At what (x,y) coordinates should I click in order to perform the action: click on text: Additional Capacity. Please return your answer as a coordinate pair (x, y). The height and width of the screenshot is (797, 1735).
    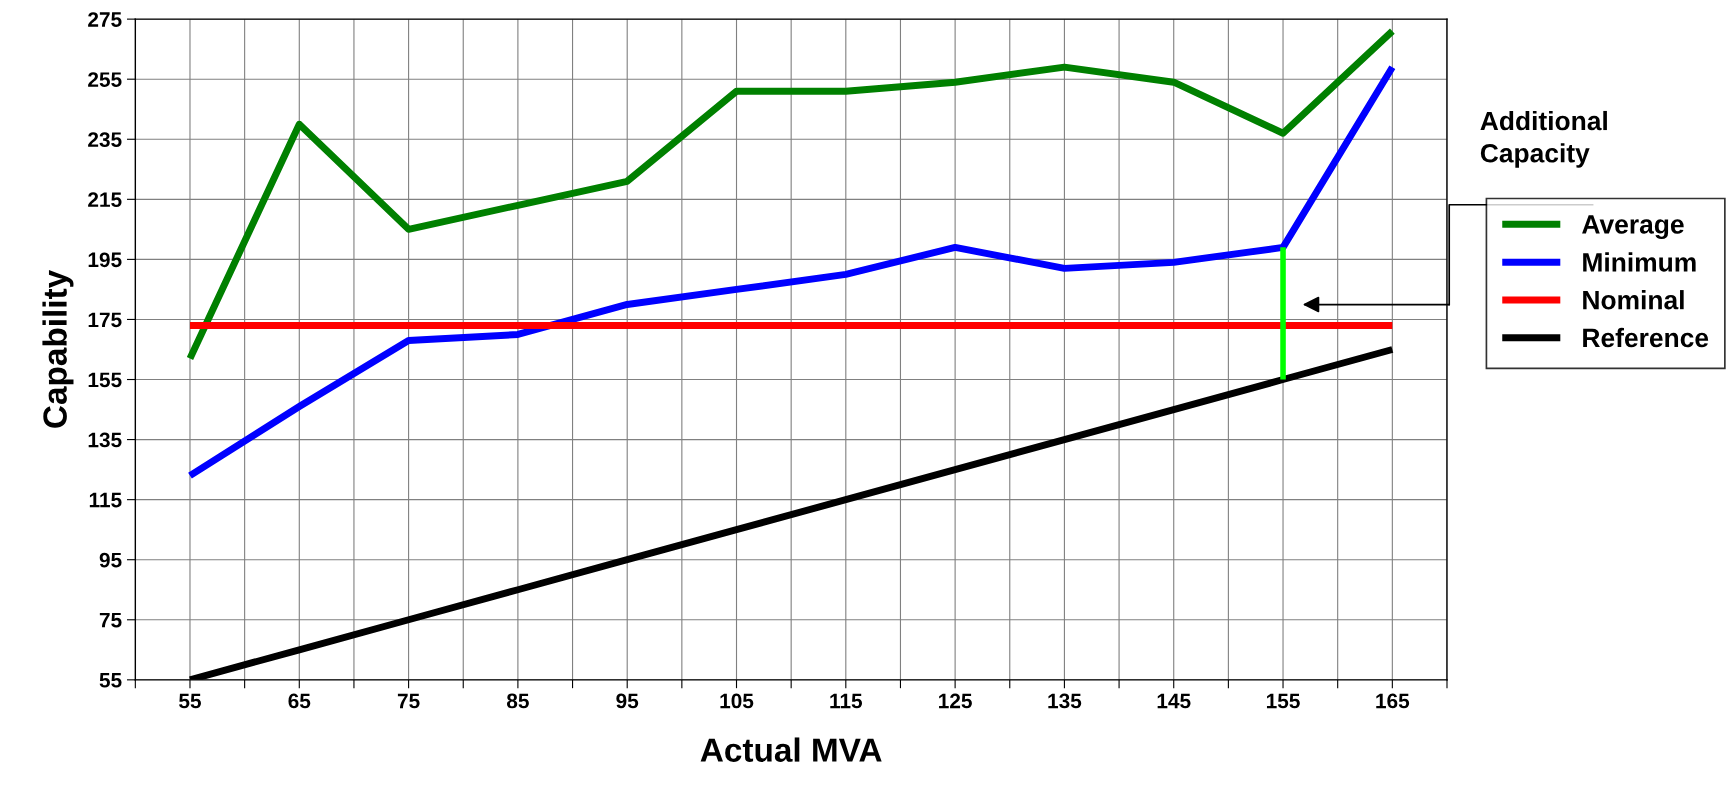
    Looking at the image, I should click on (1543, 139).